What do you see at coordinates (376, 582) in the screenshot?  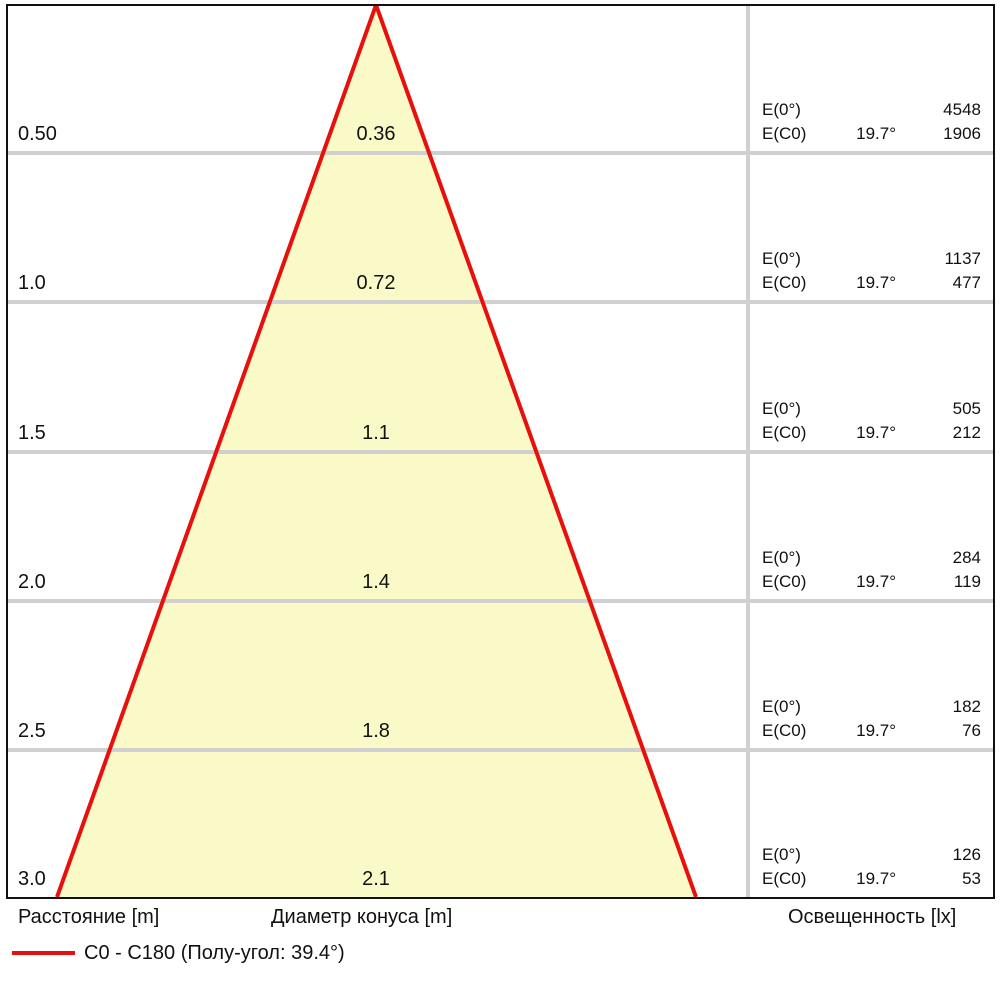 I see `diameter-value: 1.4` at bounding box center [376, 582].